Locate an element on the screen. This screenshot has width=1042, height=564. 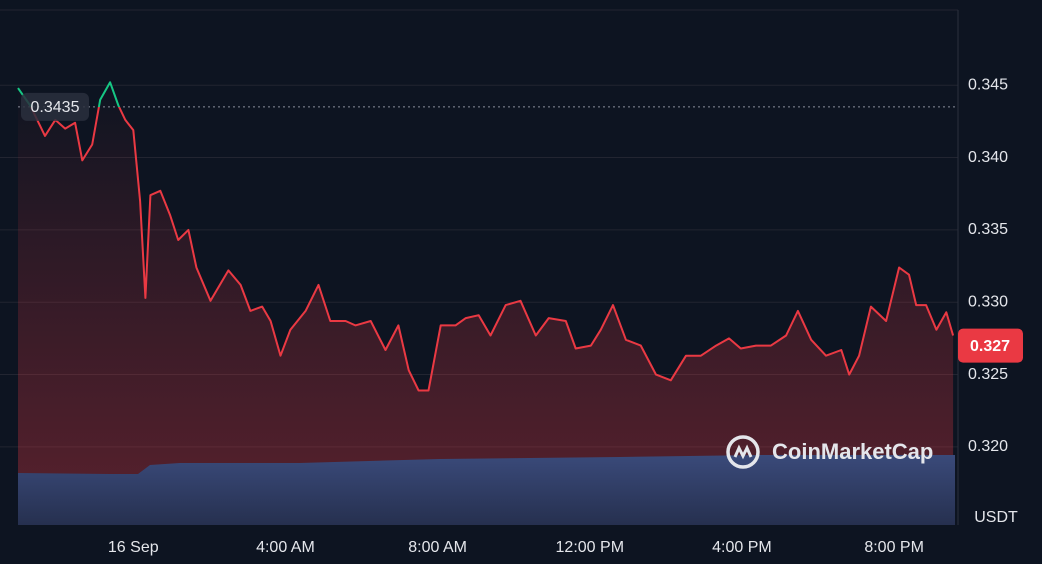
reference-label-box is located at coordinates (55, 106).